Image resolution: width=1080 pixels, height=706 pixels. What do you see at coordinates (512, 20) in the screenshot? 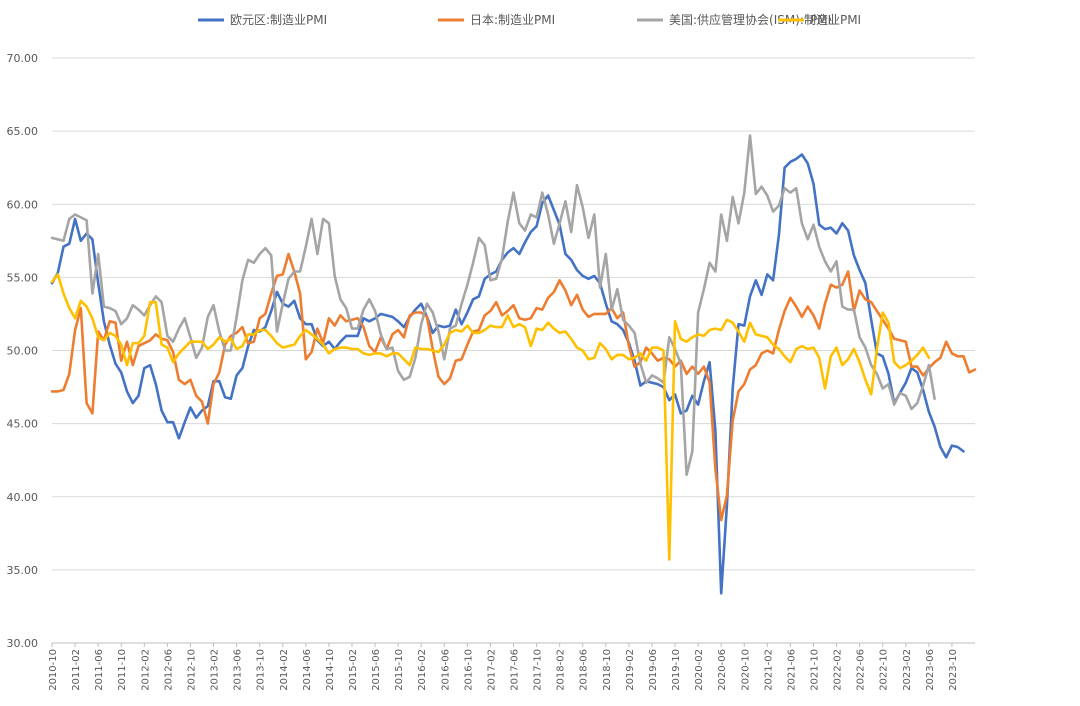
I see `legend-label-1: 日本:制造业PMI` at bounding box center [512, 20].